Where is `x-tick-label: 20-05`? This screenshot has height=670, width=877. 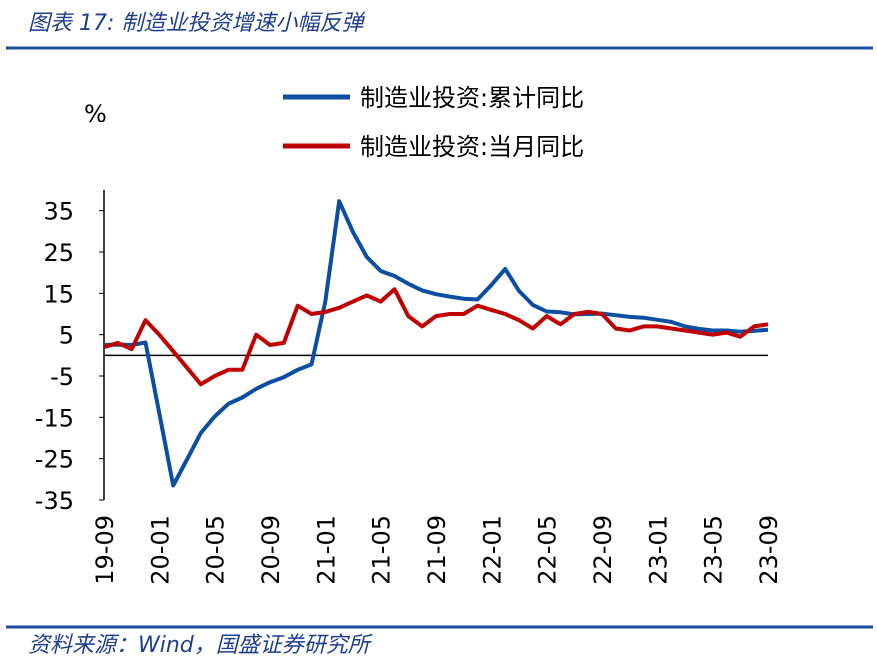 x-tick-label: 20-05 is located at coordinates (216, 550).